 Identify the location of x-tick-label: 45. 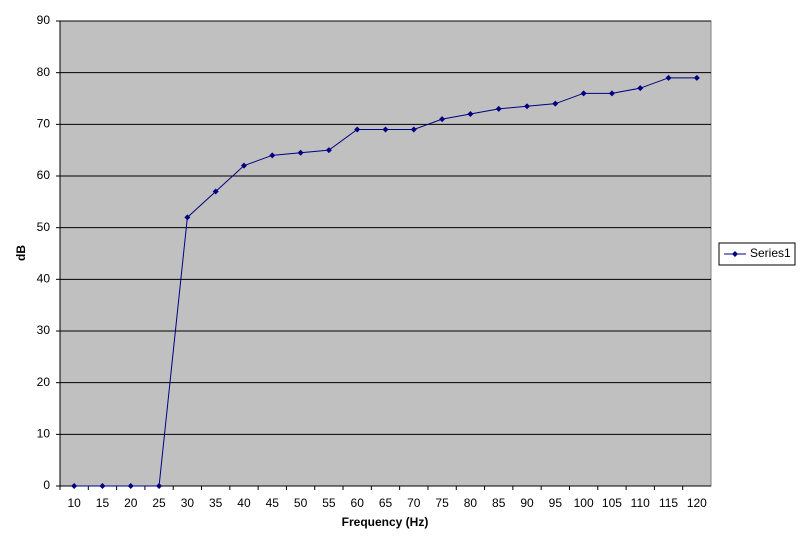
(273, 503).